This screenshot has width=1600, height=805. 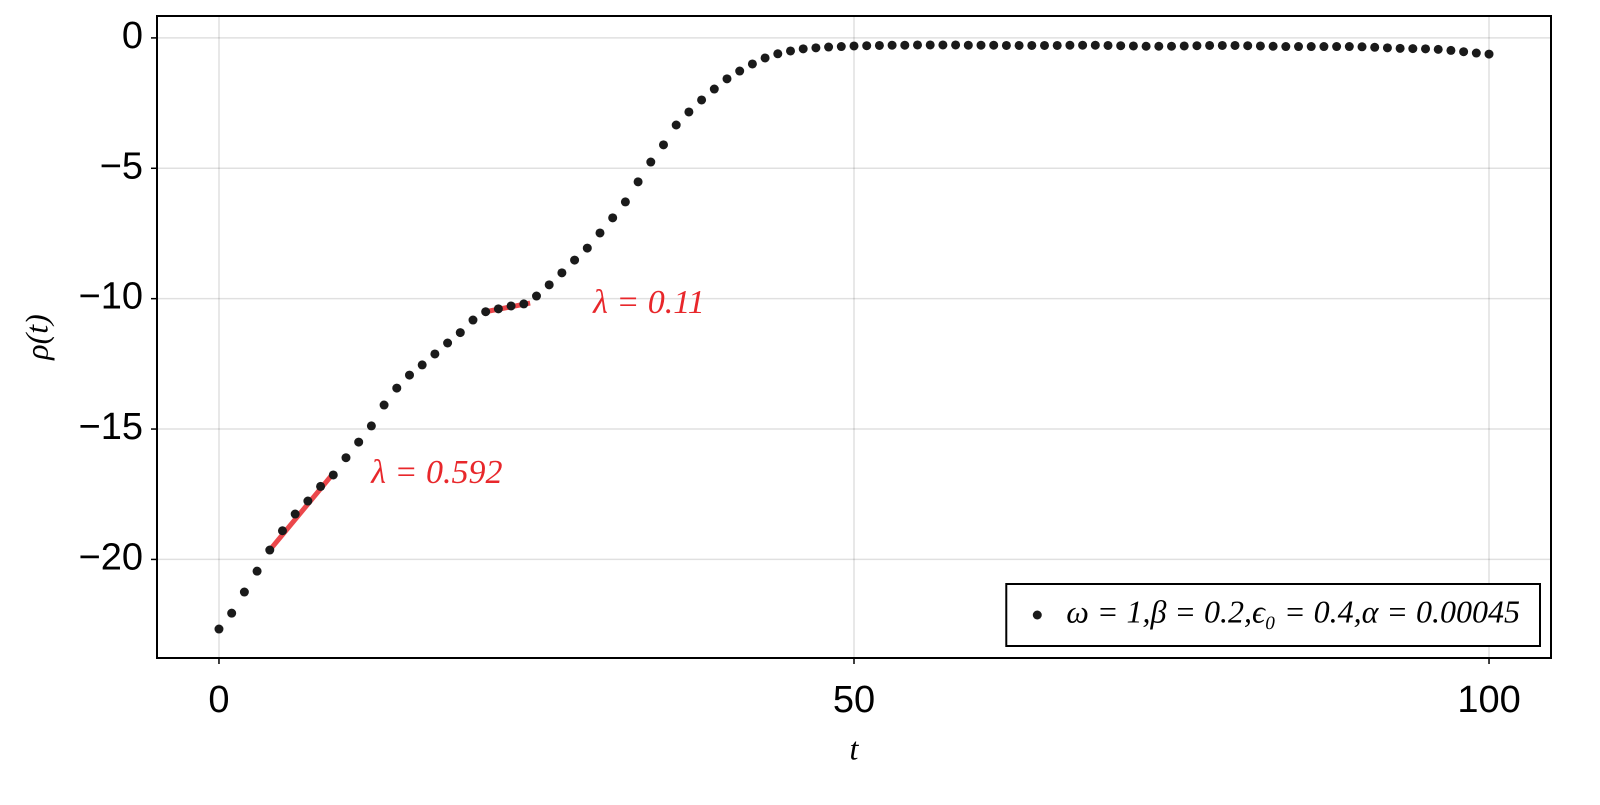 What do you see at coordinates (111, 427) in the screenshot?
I see `y-tick-label: −15` at bounding box center [111, 427].